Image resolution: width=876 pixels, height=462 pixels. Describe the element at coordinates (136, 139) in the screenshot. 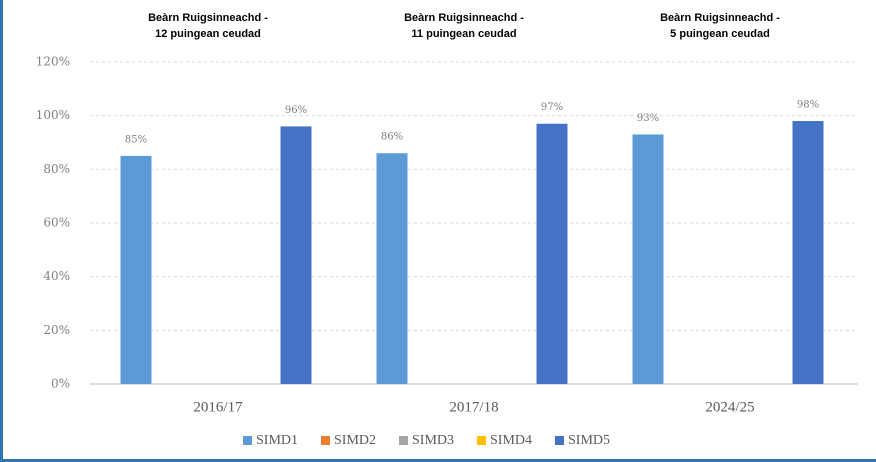

I see `value-label: 85%` at that location.